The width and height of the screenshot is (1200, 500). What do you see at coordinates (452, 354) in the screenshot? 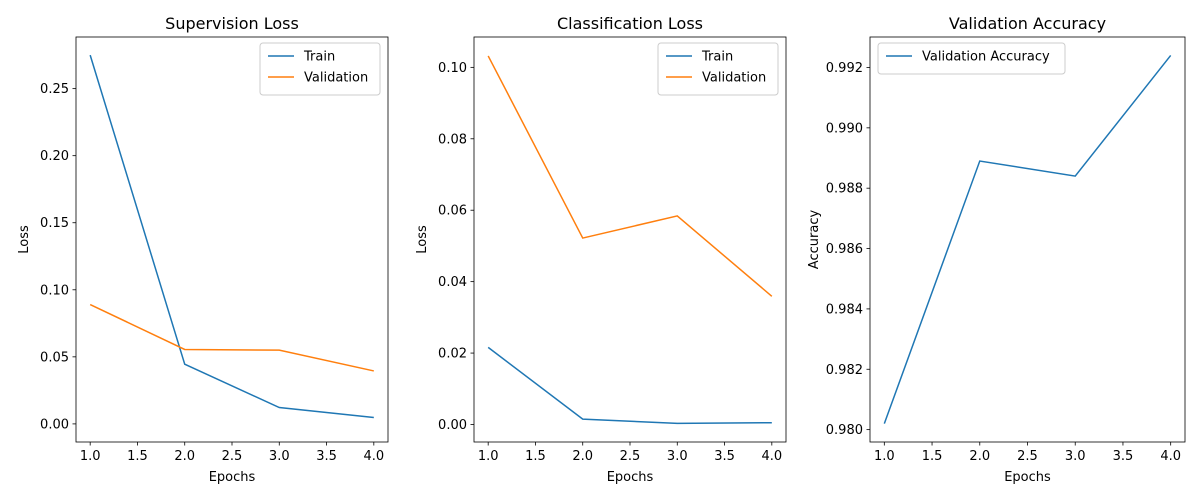
I see `y-tick-label: 0.02` at bounding box center [452, 354].